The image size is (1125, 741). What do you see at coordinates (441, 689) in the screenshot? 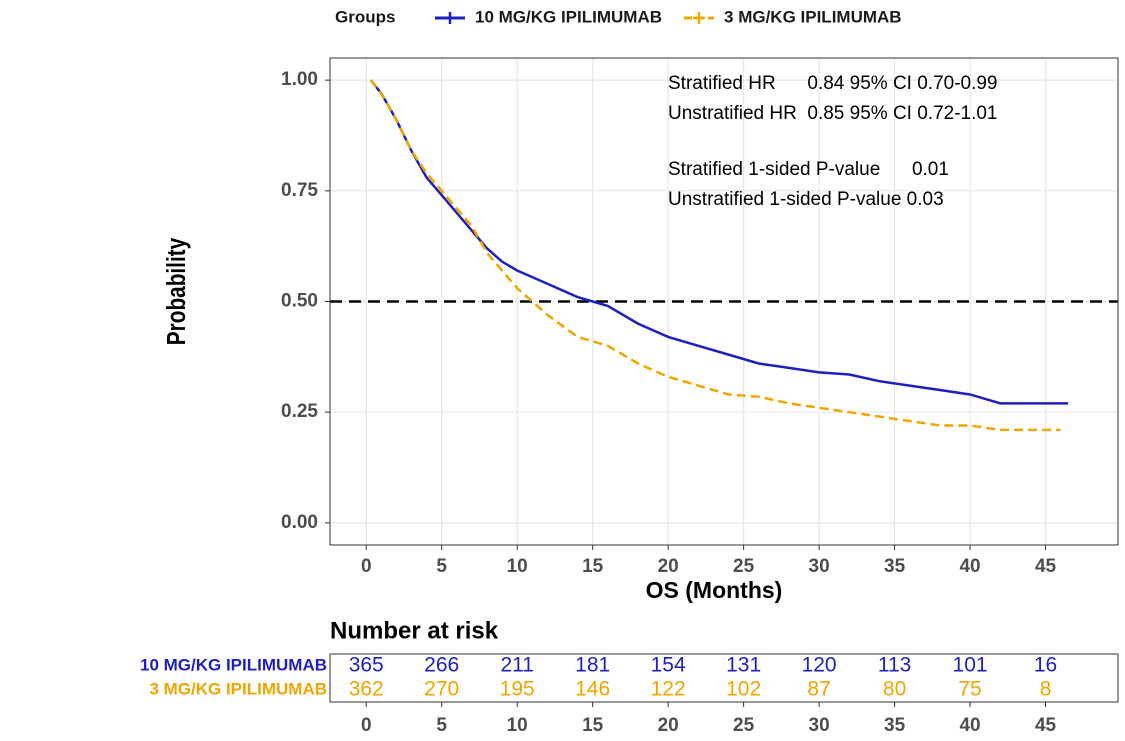
I see `risk-value: 270` at bounding box center [441, 689].